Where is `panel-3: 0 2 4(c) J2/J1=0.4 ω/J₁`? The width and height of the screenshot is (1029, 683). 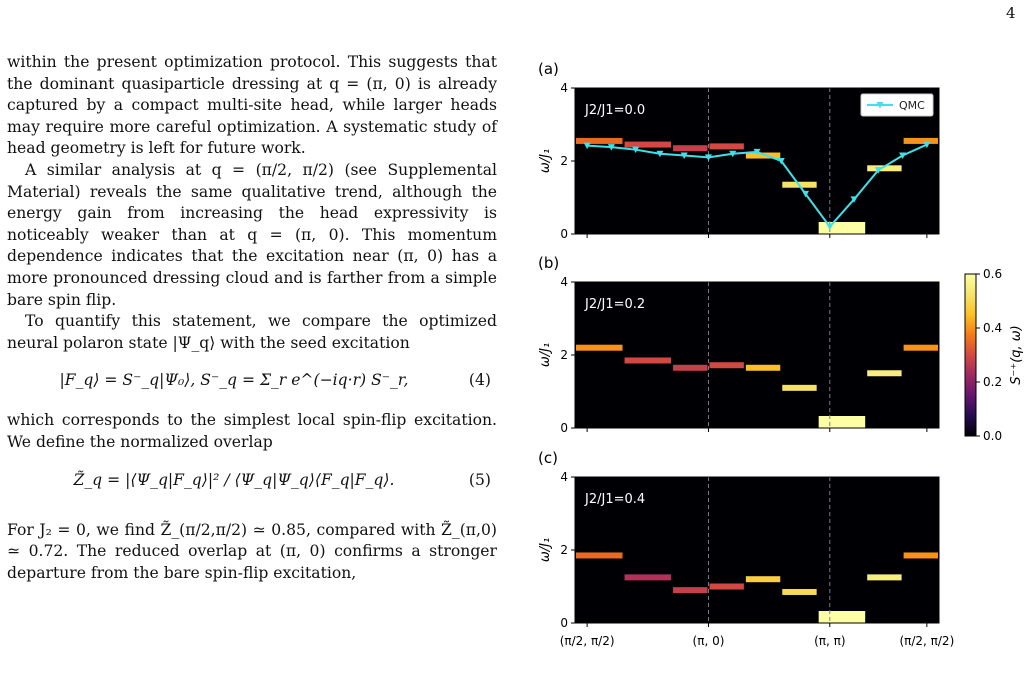 panel-3: 0 2 4(c) J2/J1=0.4 ω/J₁ is located at coordinates (739, 539).